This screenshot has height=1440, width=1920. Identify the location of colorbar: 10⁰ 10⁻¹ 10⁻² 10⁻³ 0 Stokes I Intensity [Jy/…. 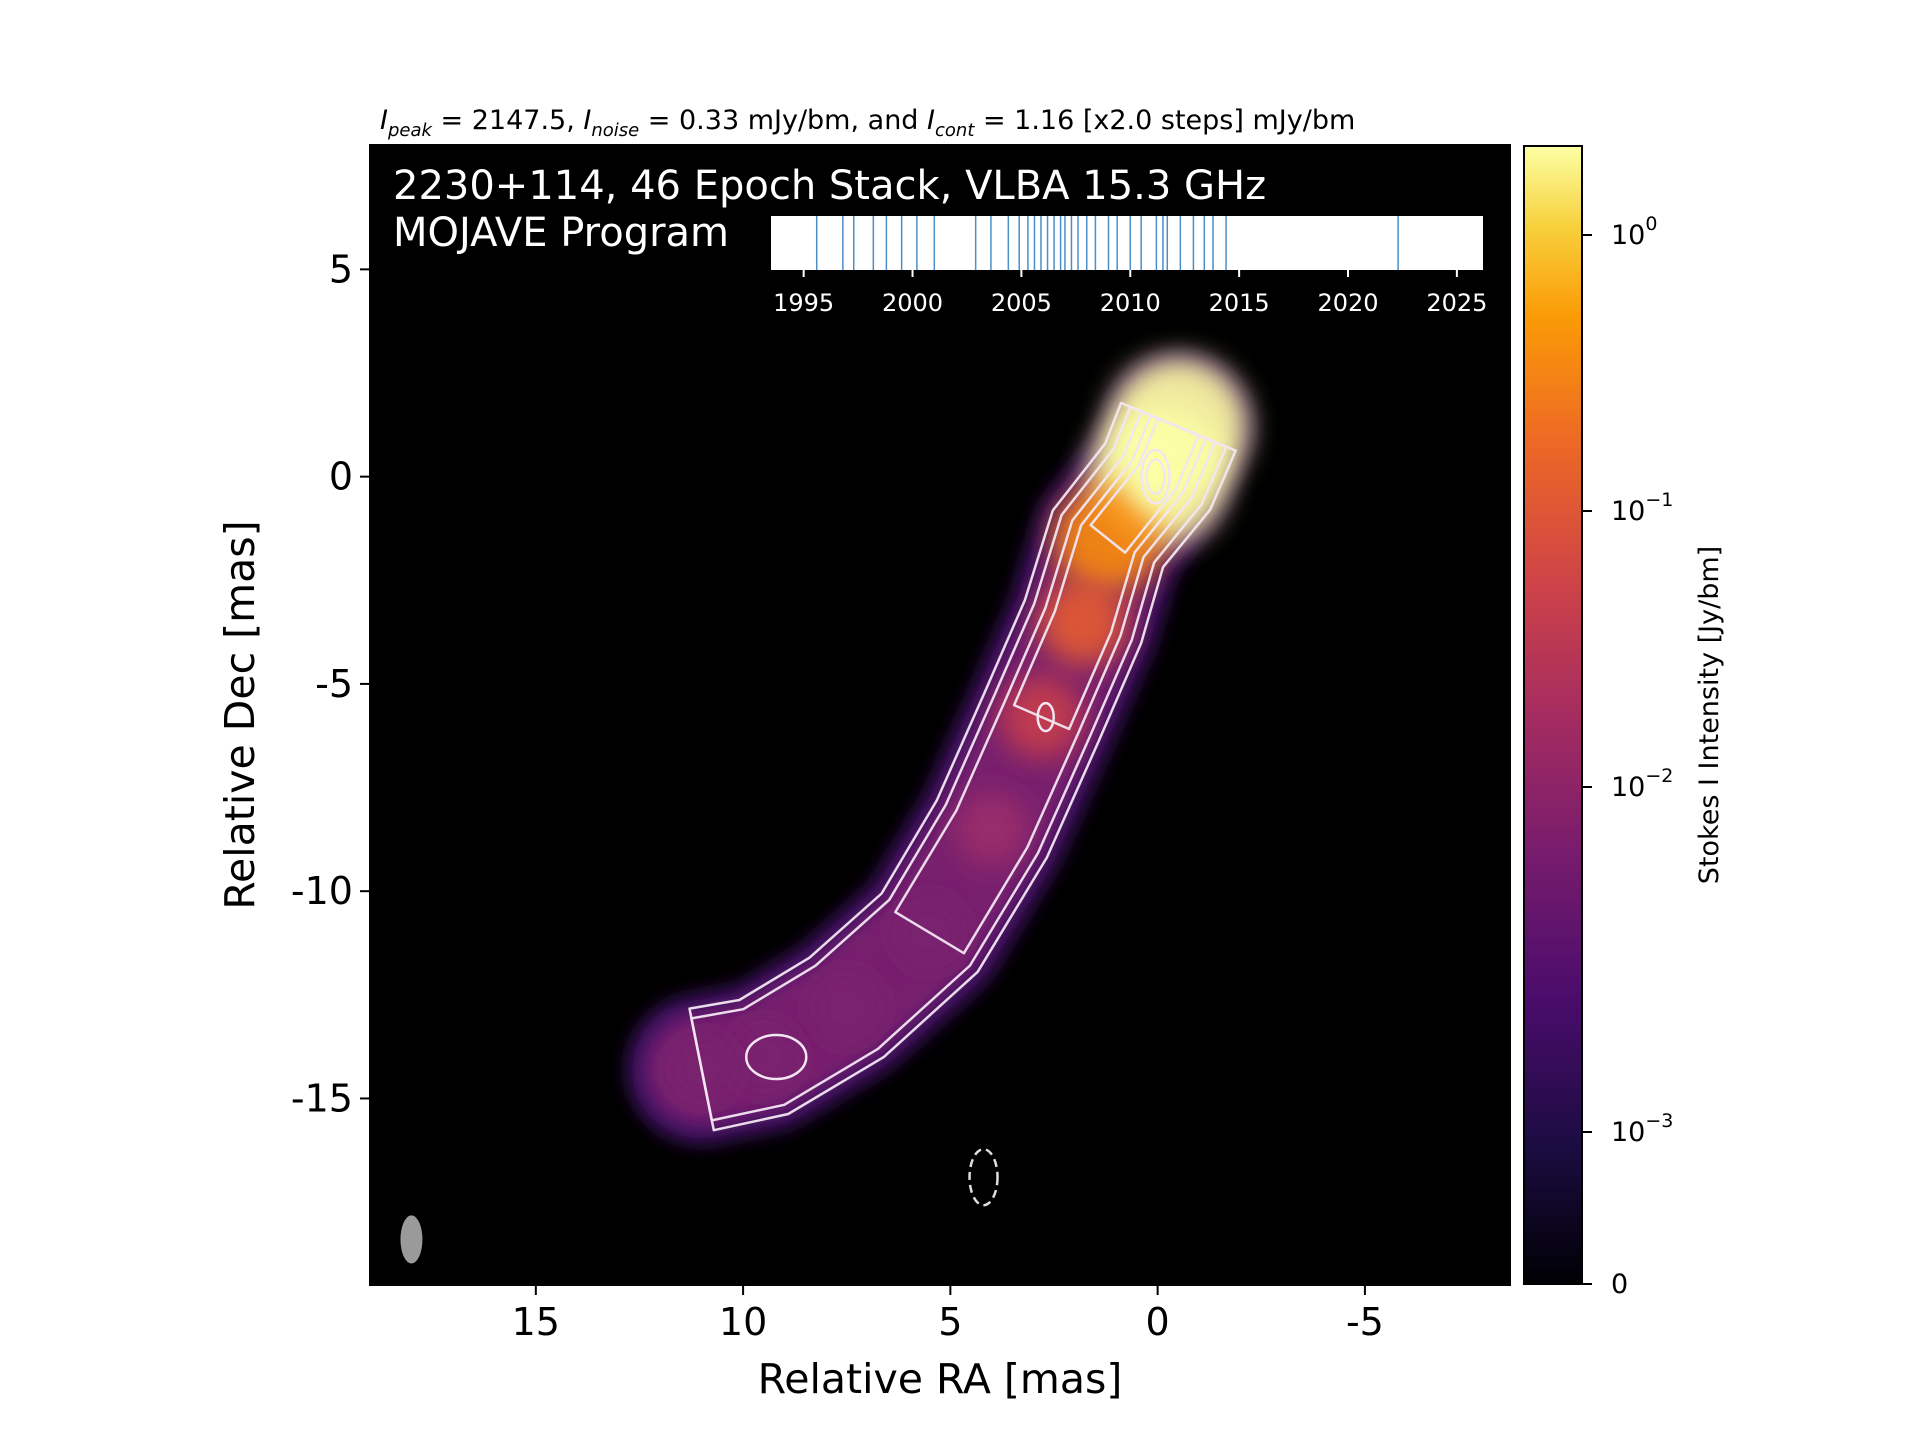
(1624, 722).